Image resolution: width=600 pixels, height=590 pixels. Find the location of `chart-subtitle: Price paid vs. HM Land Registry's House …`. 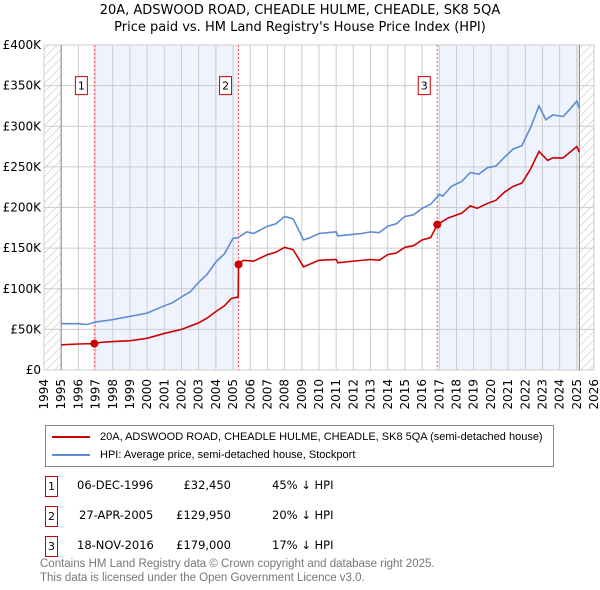

chart-subtitle: Price paid vs. HM Land Registry's House … is located at coordinates (300, 27).